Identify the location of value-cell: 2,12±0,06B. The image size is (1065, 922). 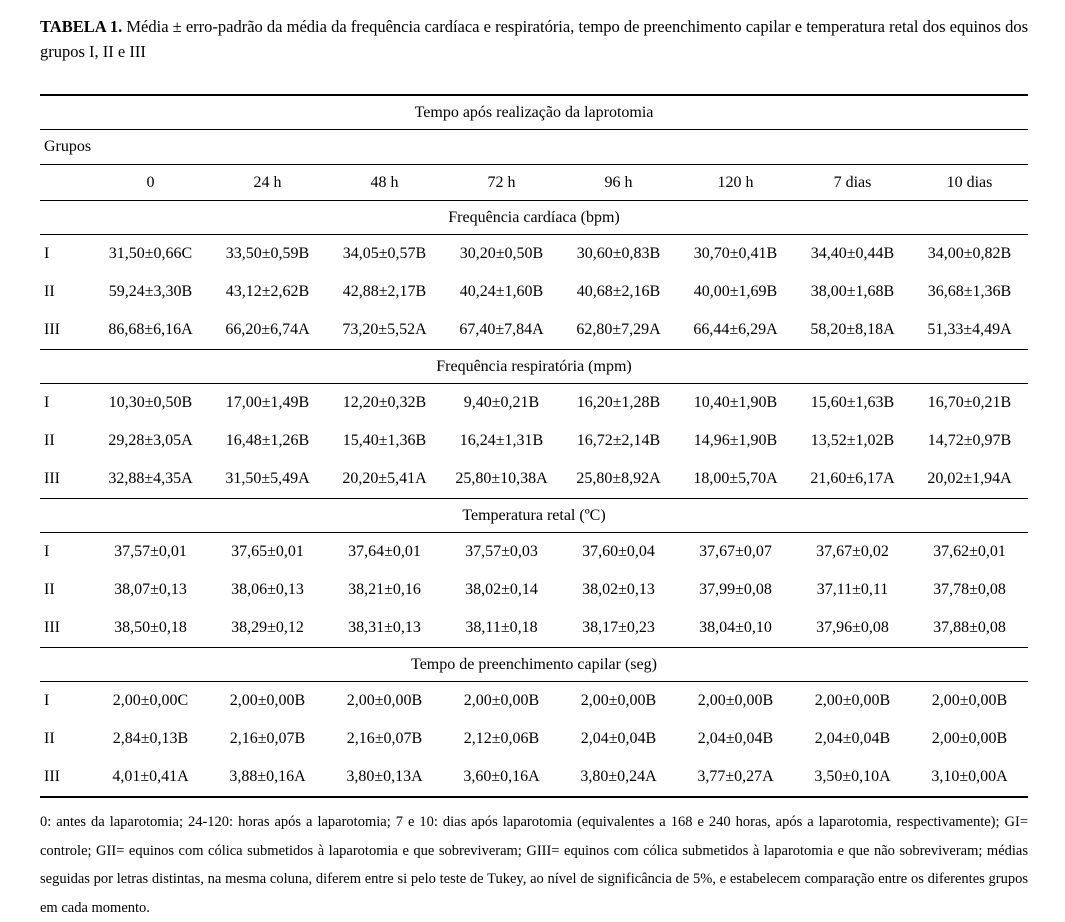
(501, 738).